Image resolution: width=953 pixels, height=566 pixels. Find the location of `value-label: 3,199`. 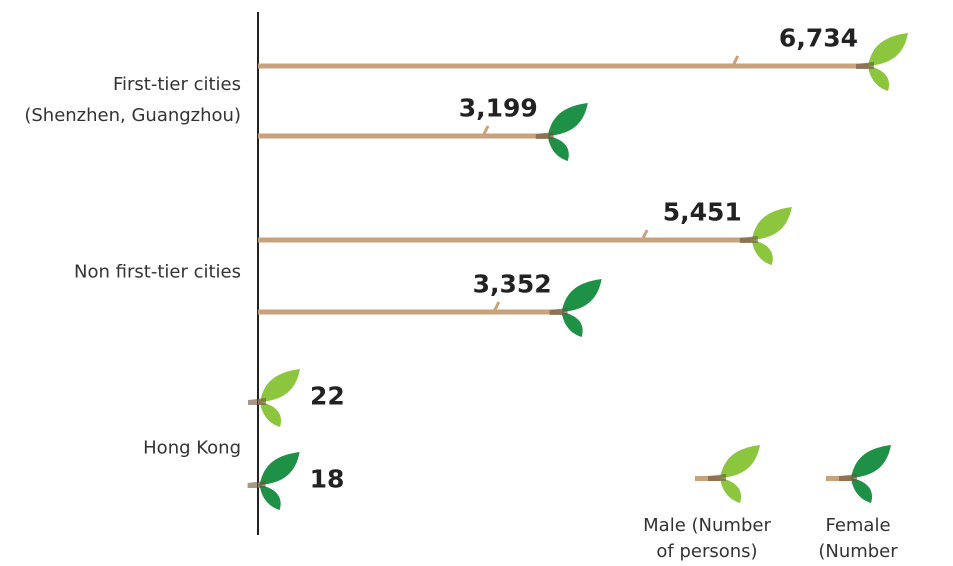

value-label: 3,199 is located at coordinates (498, 108).